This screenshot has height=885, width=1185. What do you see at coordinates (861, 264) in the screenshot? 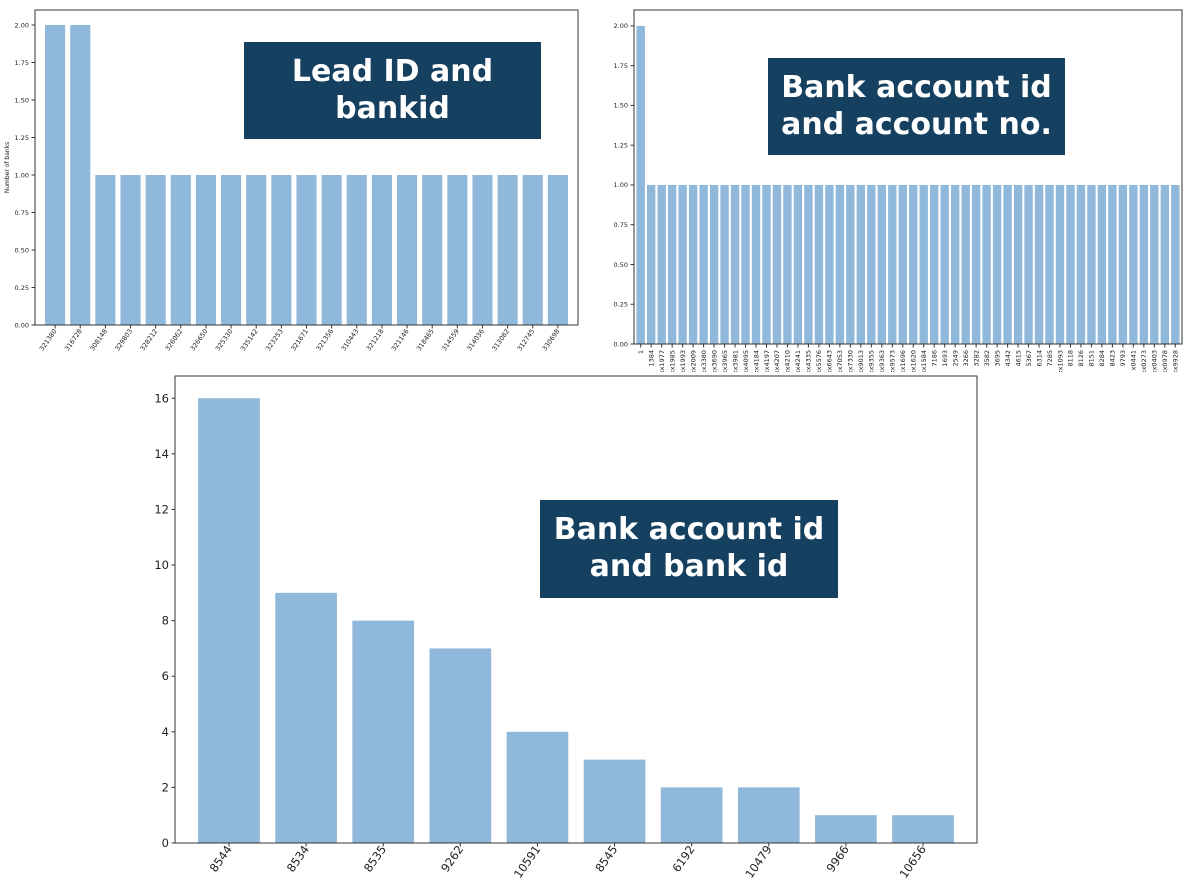
I see `bar-xx9013` at bounding box center [861, 264].